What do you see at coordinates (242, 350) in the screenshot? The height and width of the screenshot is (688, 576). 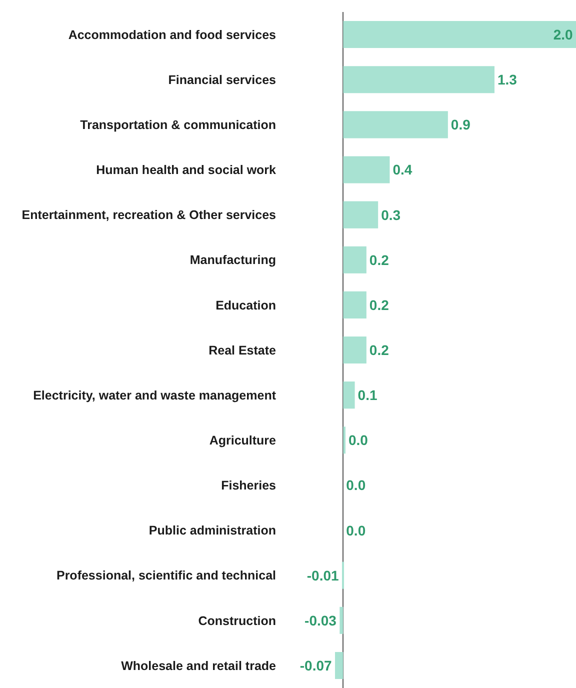 I see `y-tick-label: Real Estate` at bounding box center [242, 350].